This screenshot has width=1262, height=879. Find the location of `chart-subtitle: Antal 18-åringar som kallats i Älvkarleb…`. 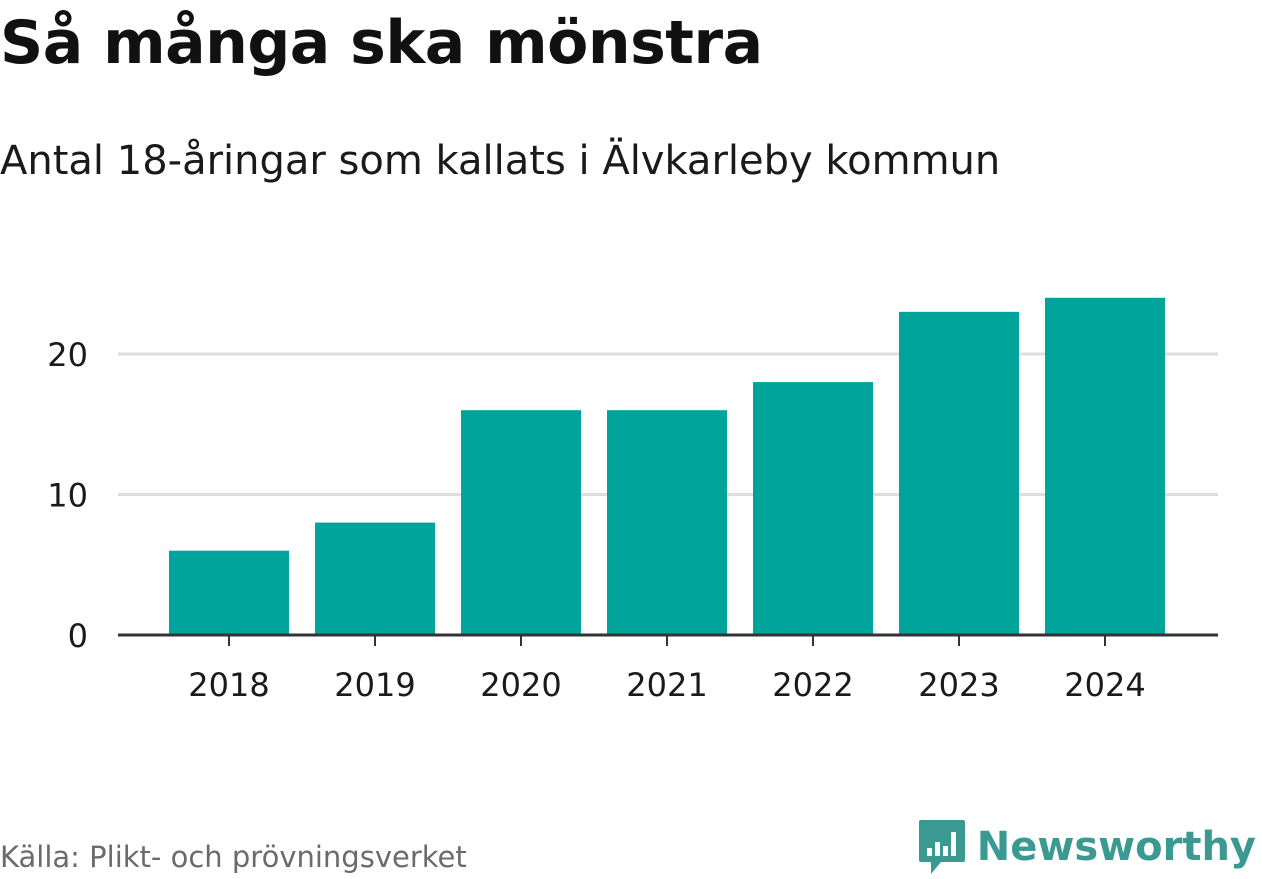

chart-subtitle: Antal 18-åringar som kallats i Älvkarleb… is located at coordinates (500, 161).